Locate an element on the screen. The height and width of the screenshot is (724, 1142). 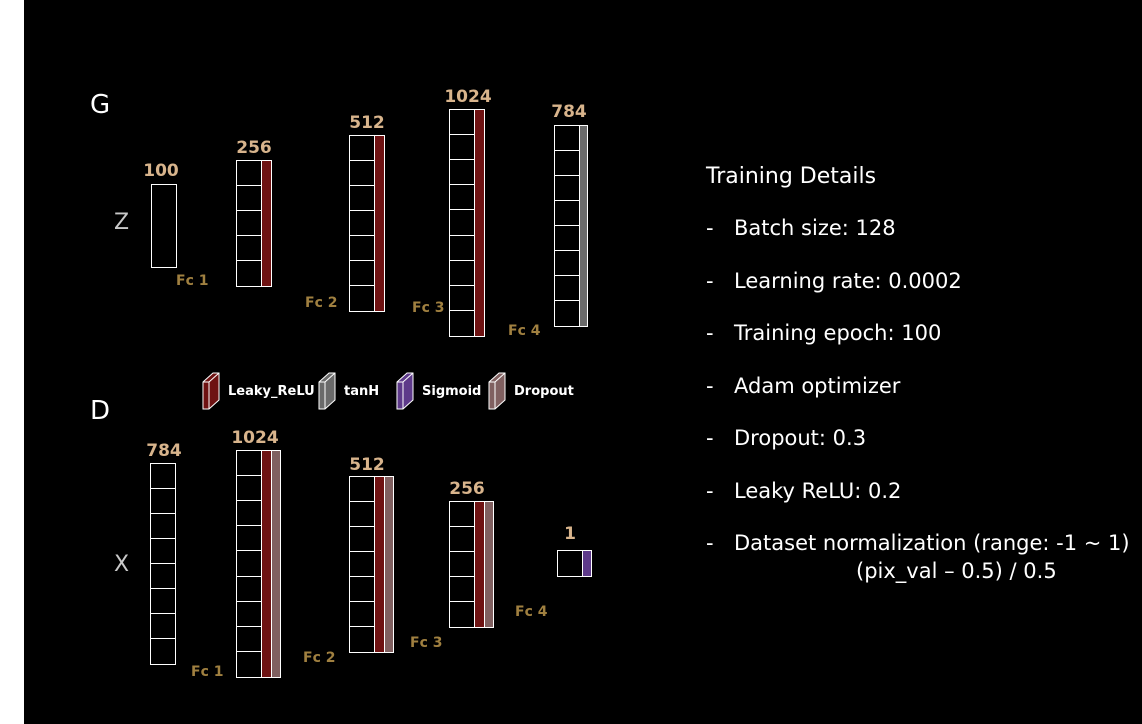
g-layer-5-block is located at coordinates (571, 226).